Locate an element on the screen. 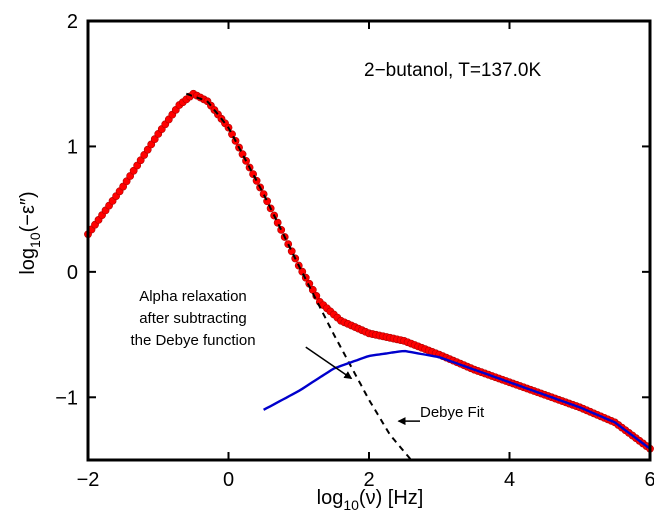 This screenshot has height=526, width=654. y-tick-label: 0 is located at coordinates (72, 273).